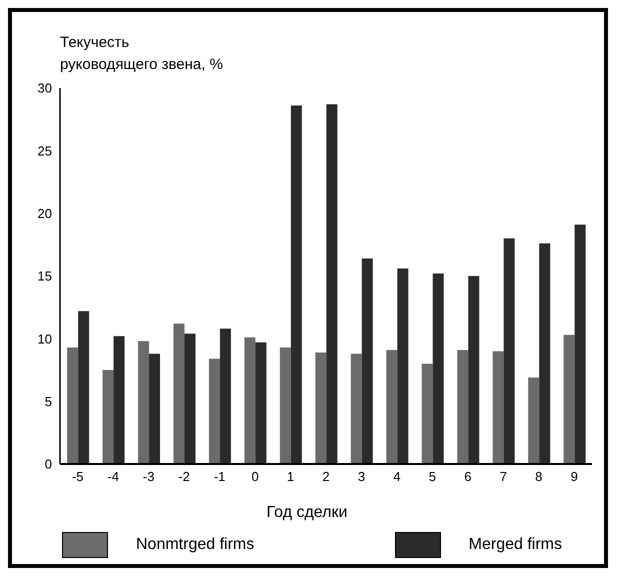  What do you see at coordinates (184, 476) in the screenshot?
I see `x-tick-label: -2` at bounding box center [184, 476].